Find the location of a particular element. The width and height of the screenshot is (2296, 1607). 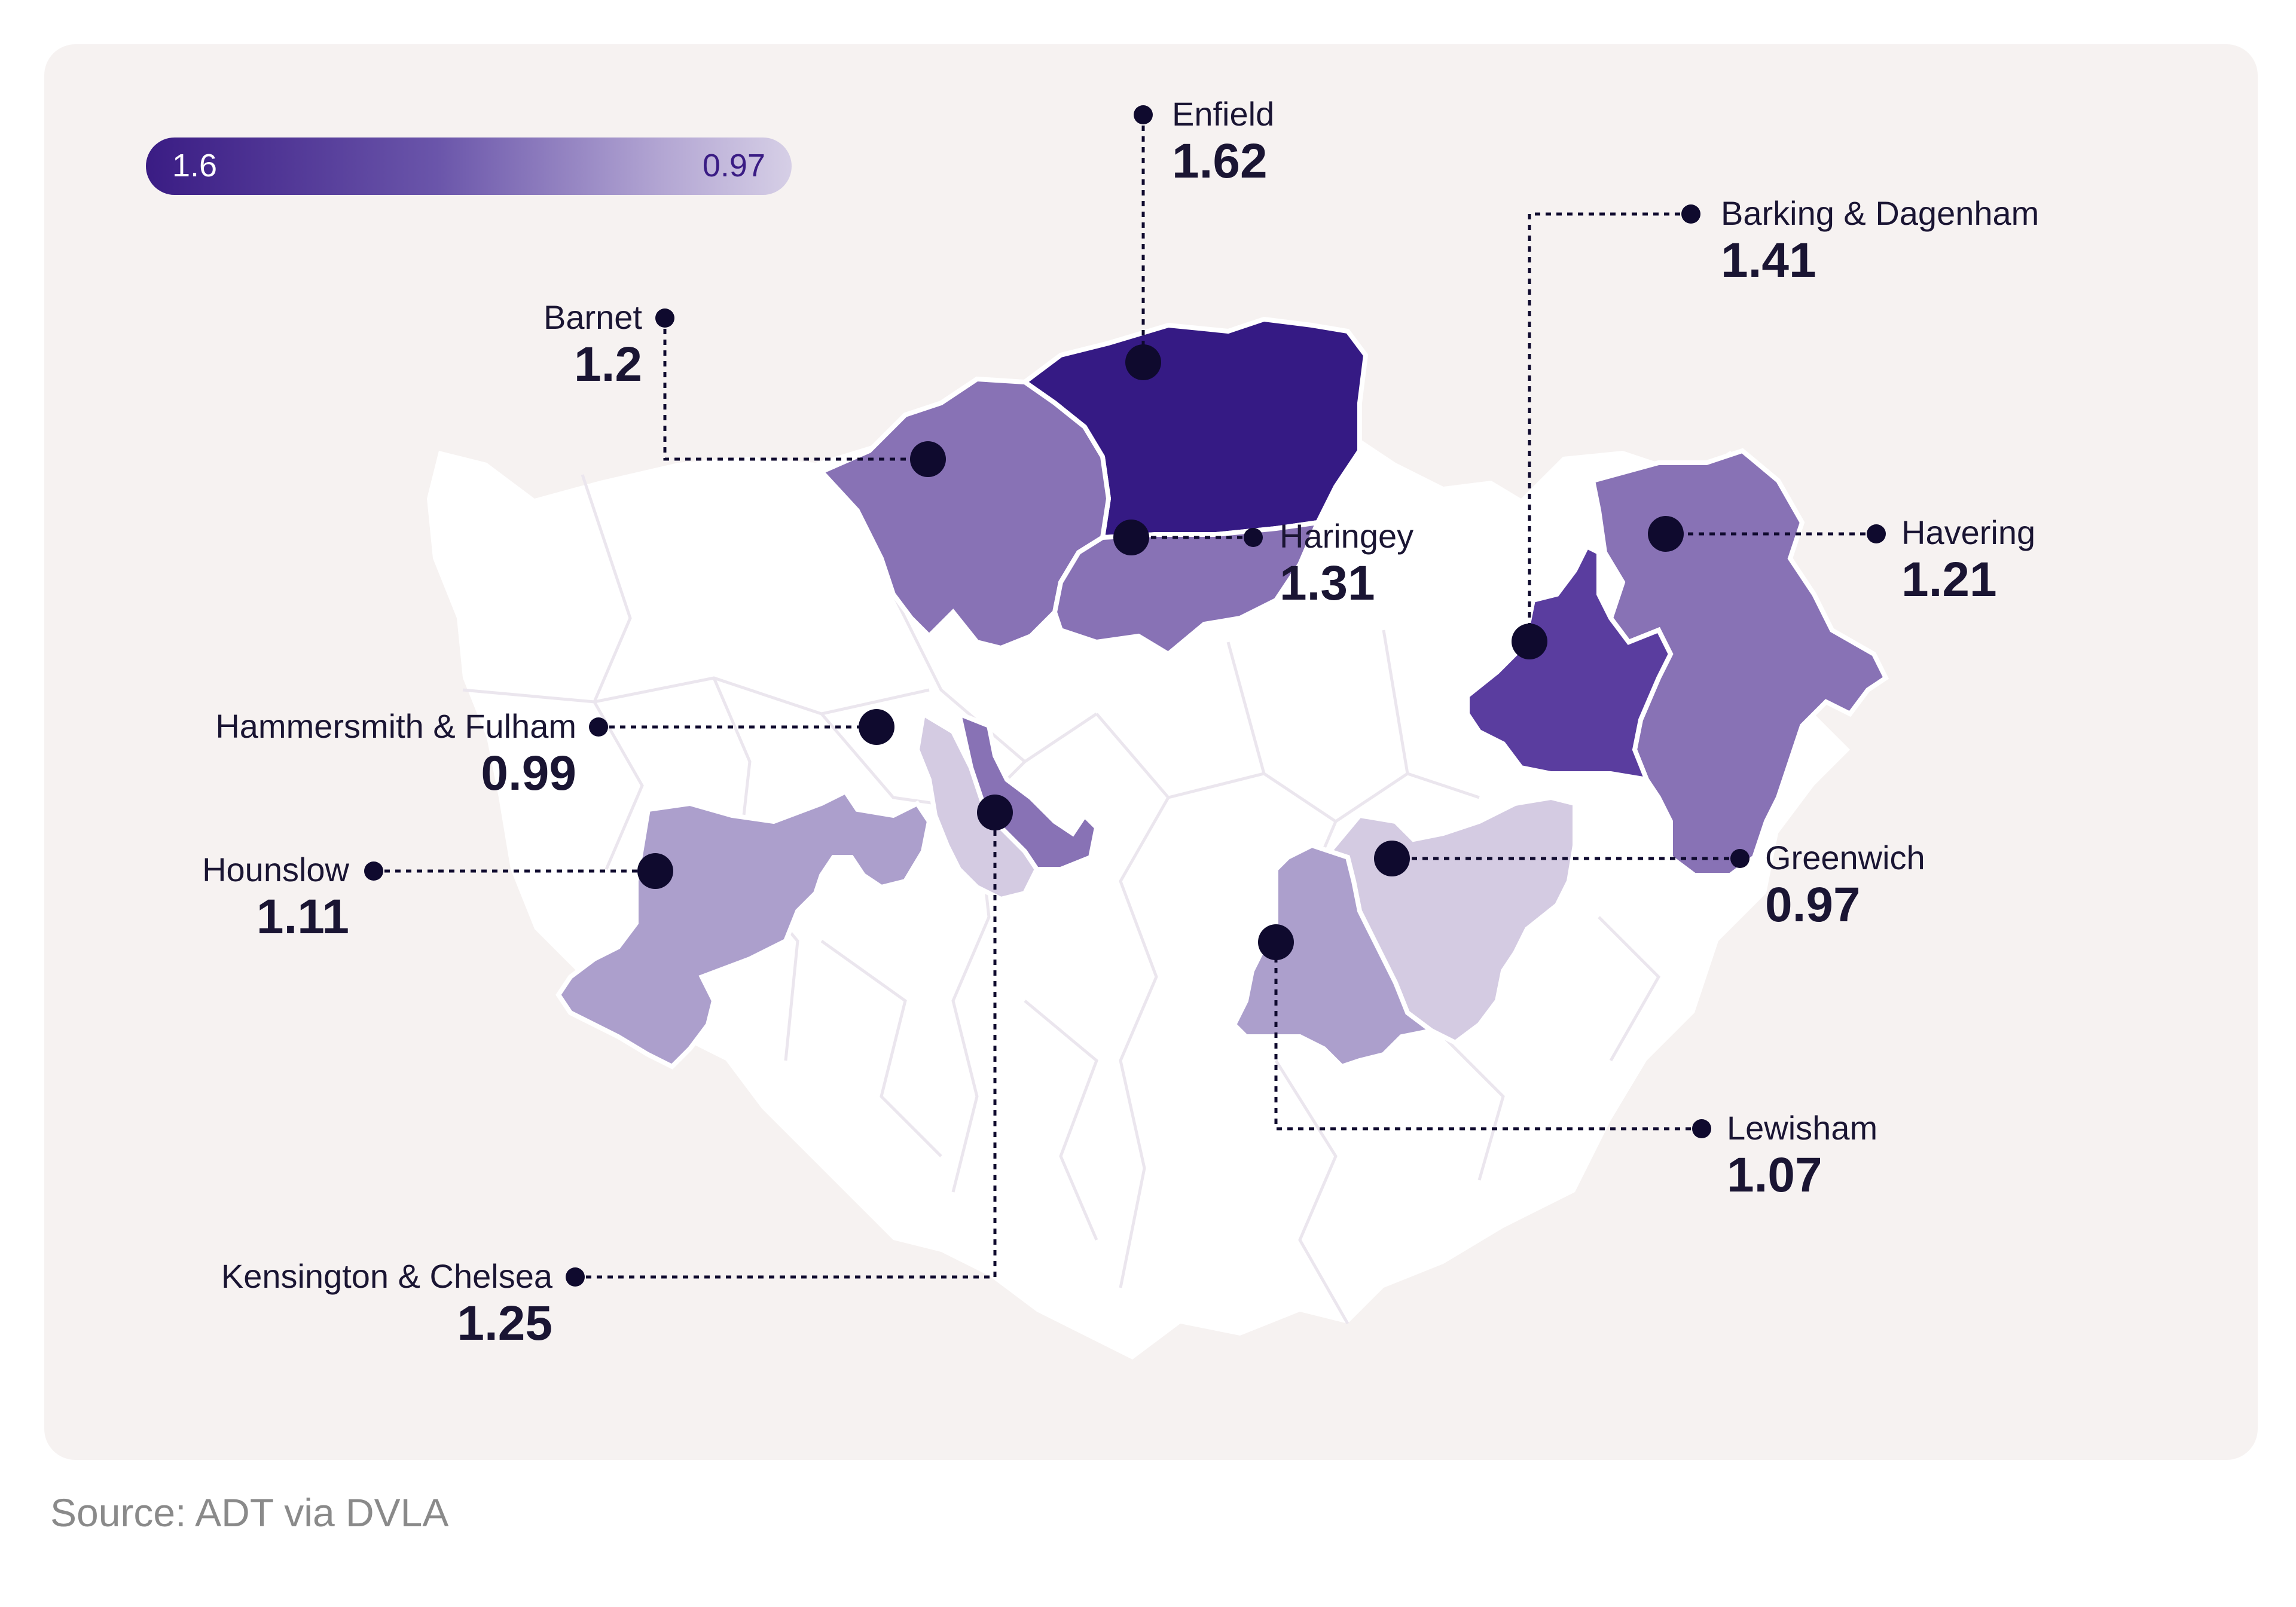

color-scale-legend: 1.6 0.97 is located at coordinates (469, 166).